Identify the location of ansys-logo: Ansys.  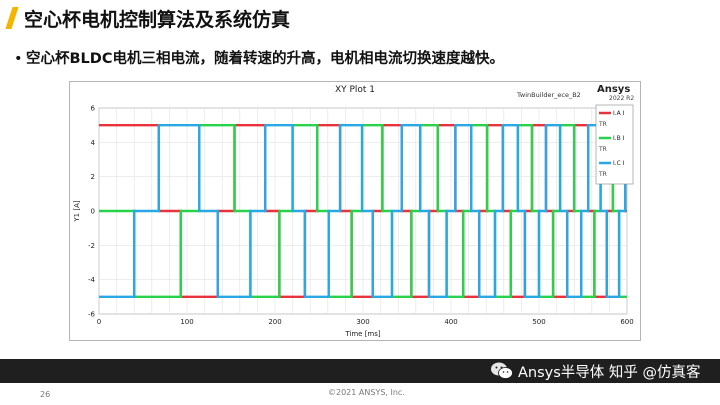
(613, 89).